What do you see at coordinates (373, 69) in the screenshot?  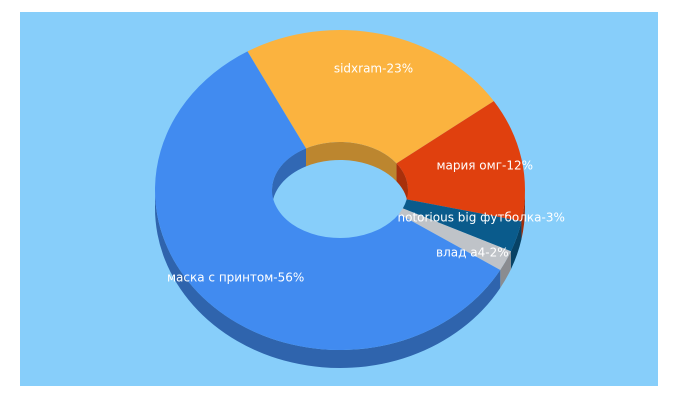 I see `slice-label: sidxram-23%` at bounding box center [373, 69].